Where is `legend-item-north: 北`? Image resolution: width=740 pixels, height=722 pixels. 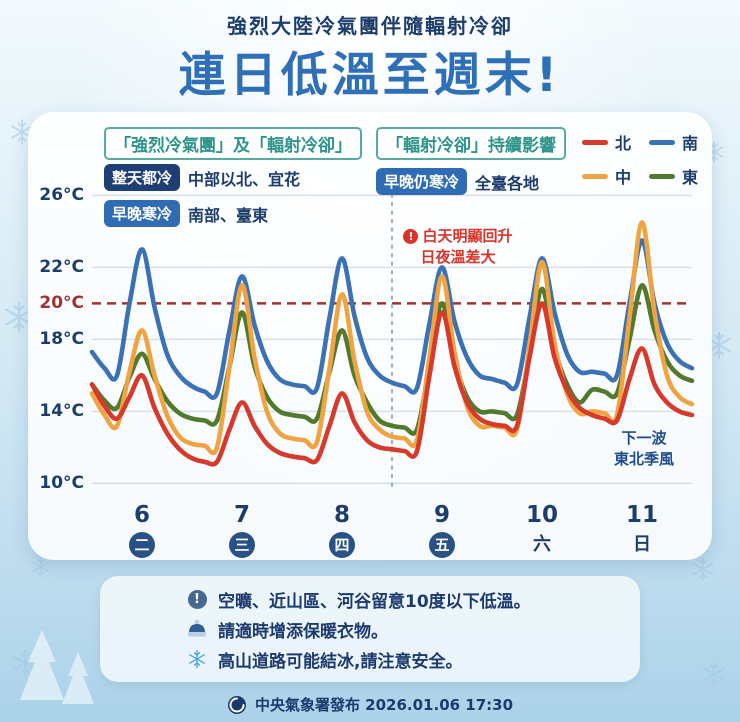 legend-item-north: 北 is located at coordinates (606, 142).